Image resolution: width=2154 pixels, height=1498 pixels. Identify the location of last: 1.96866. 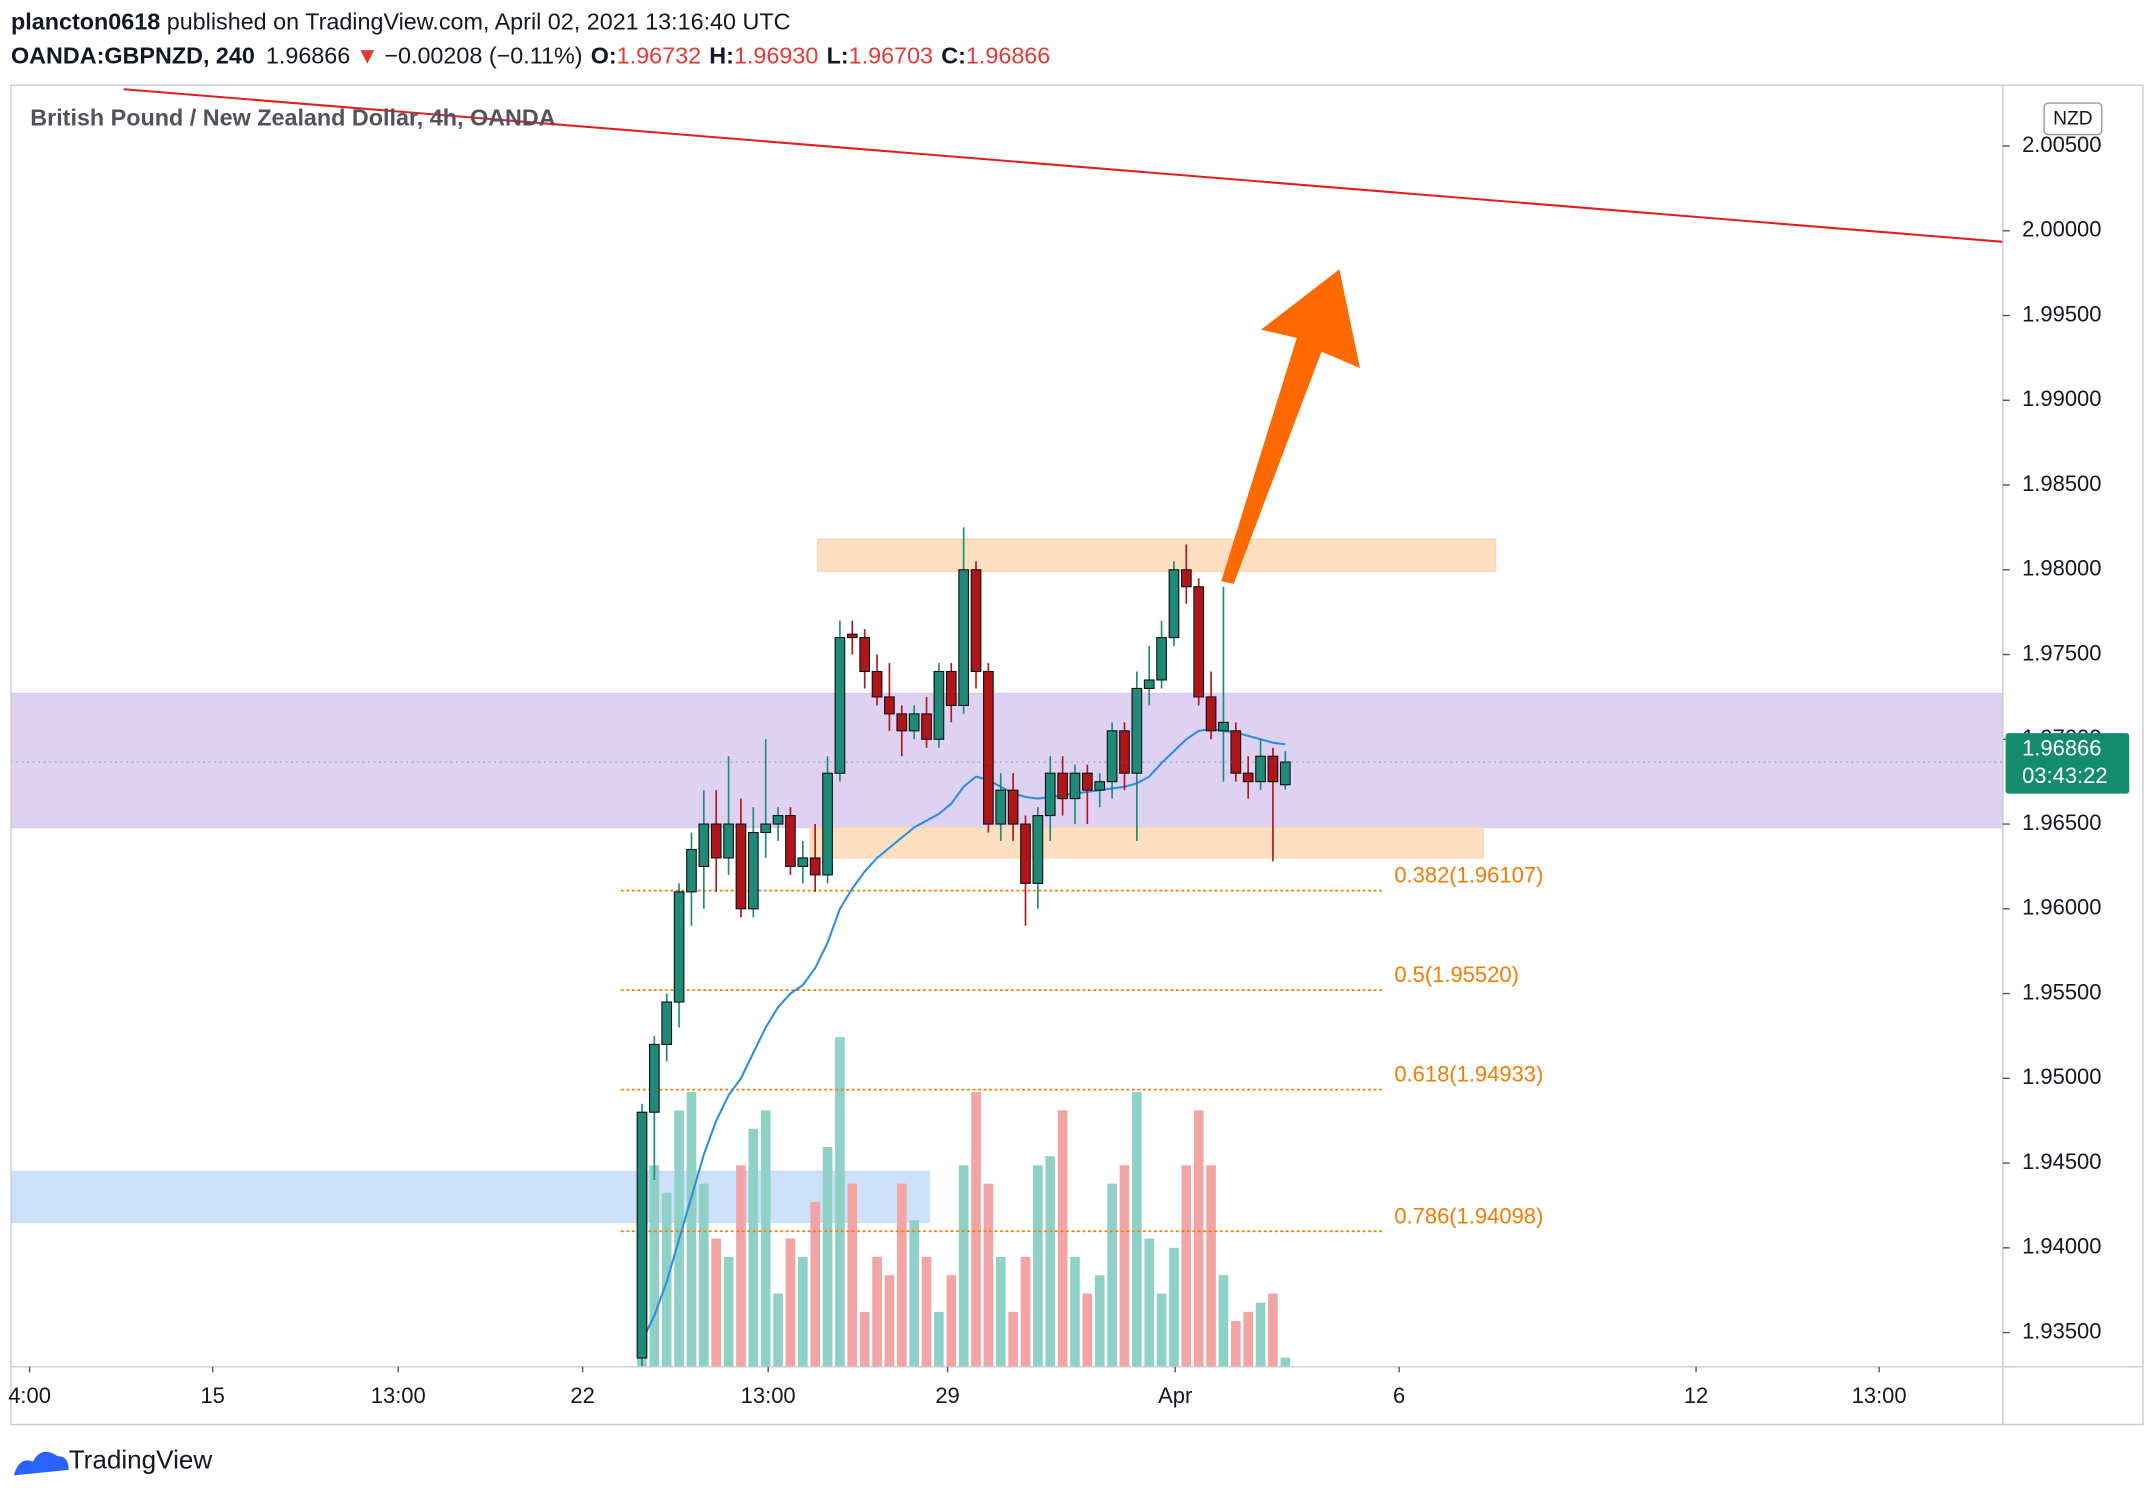
(308, 56).